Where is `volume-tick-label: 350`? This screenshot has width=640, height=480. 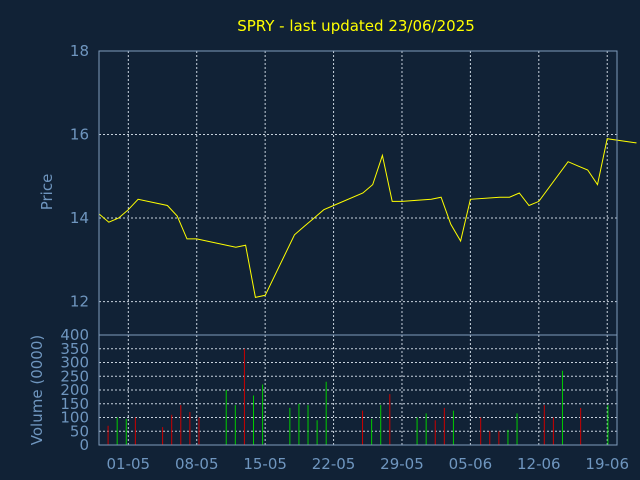
volume-tick-label: 350 is located at coordinates (74, 349).